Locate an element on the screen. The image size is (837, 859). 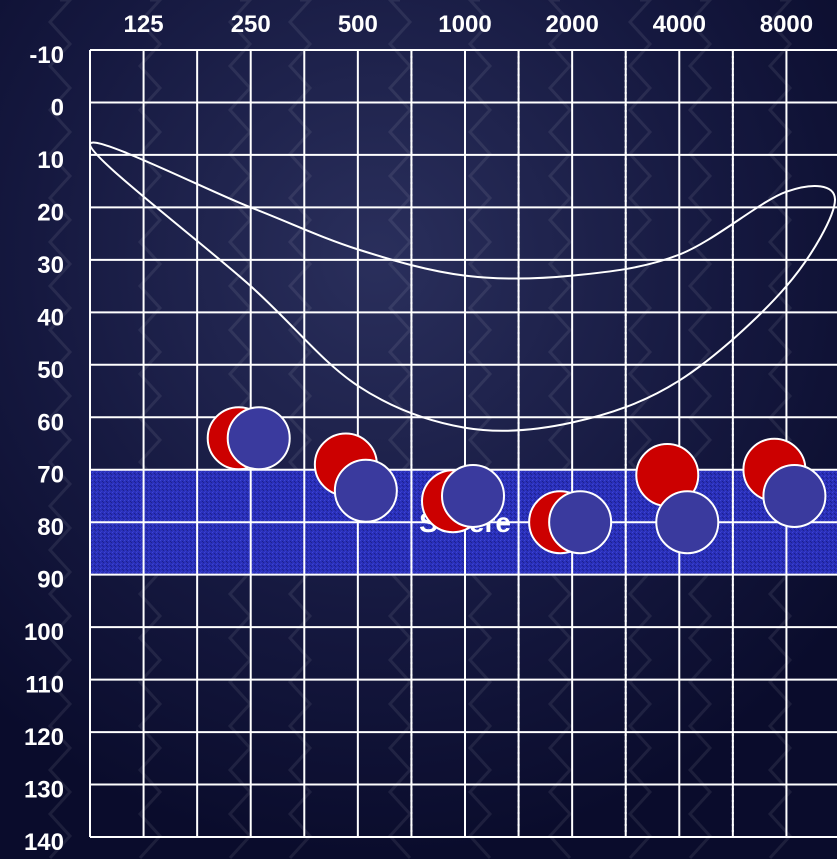
y-tick-label: 0 is located at coordinates (57, 107).